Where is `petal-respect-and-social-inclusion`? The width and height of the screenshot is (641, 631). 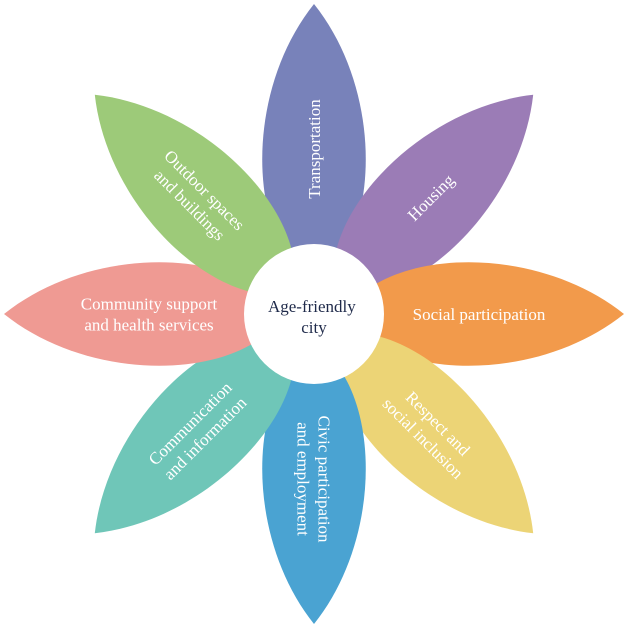
petal-respect-and-social-inclusion is located at coordinates (433, 433).